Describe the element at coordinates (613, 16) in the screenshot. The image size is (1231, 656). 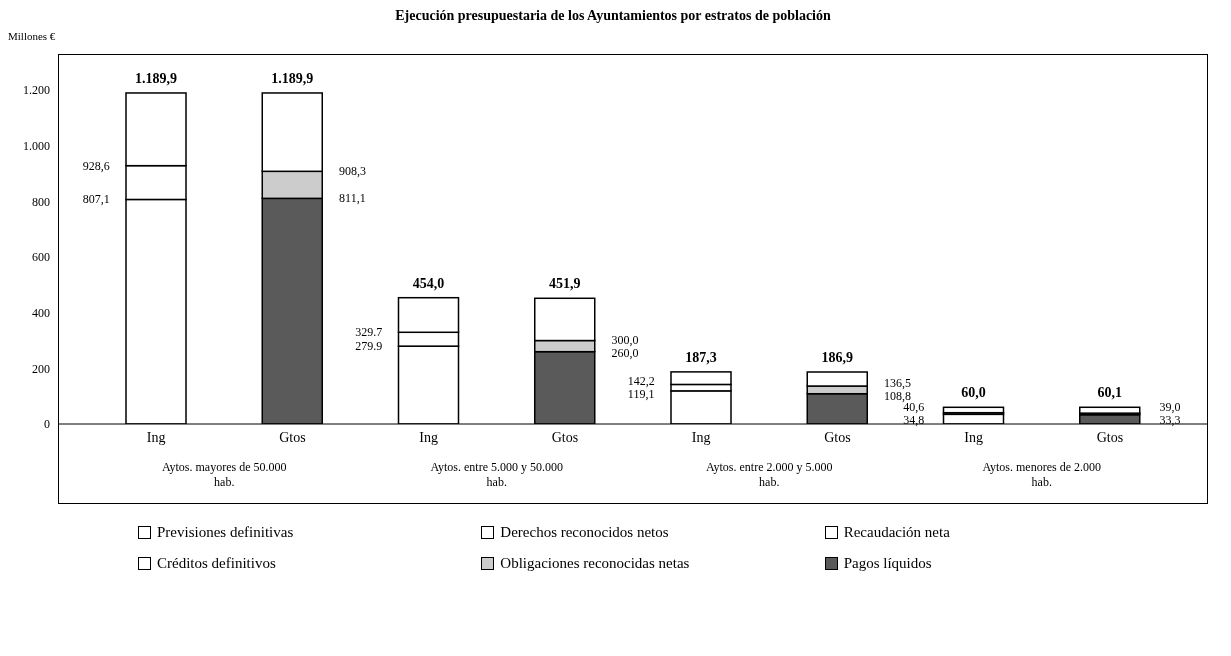
I see `chart-title: Ejecución presupuestaria de los Ayuntamientos por estratos de población` at that location.